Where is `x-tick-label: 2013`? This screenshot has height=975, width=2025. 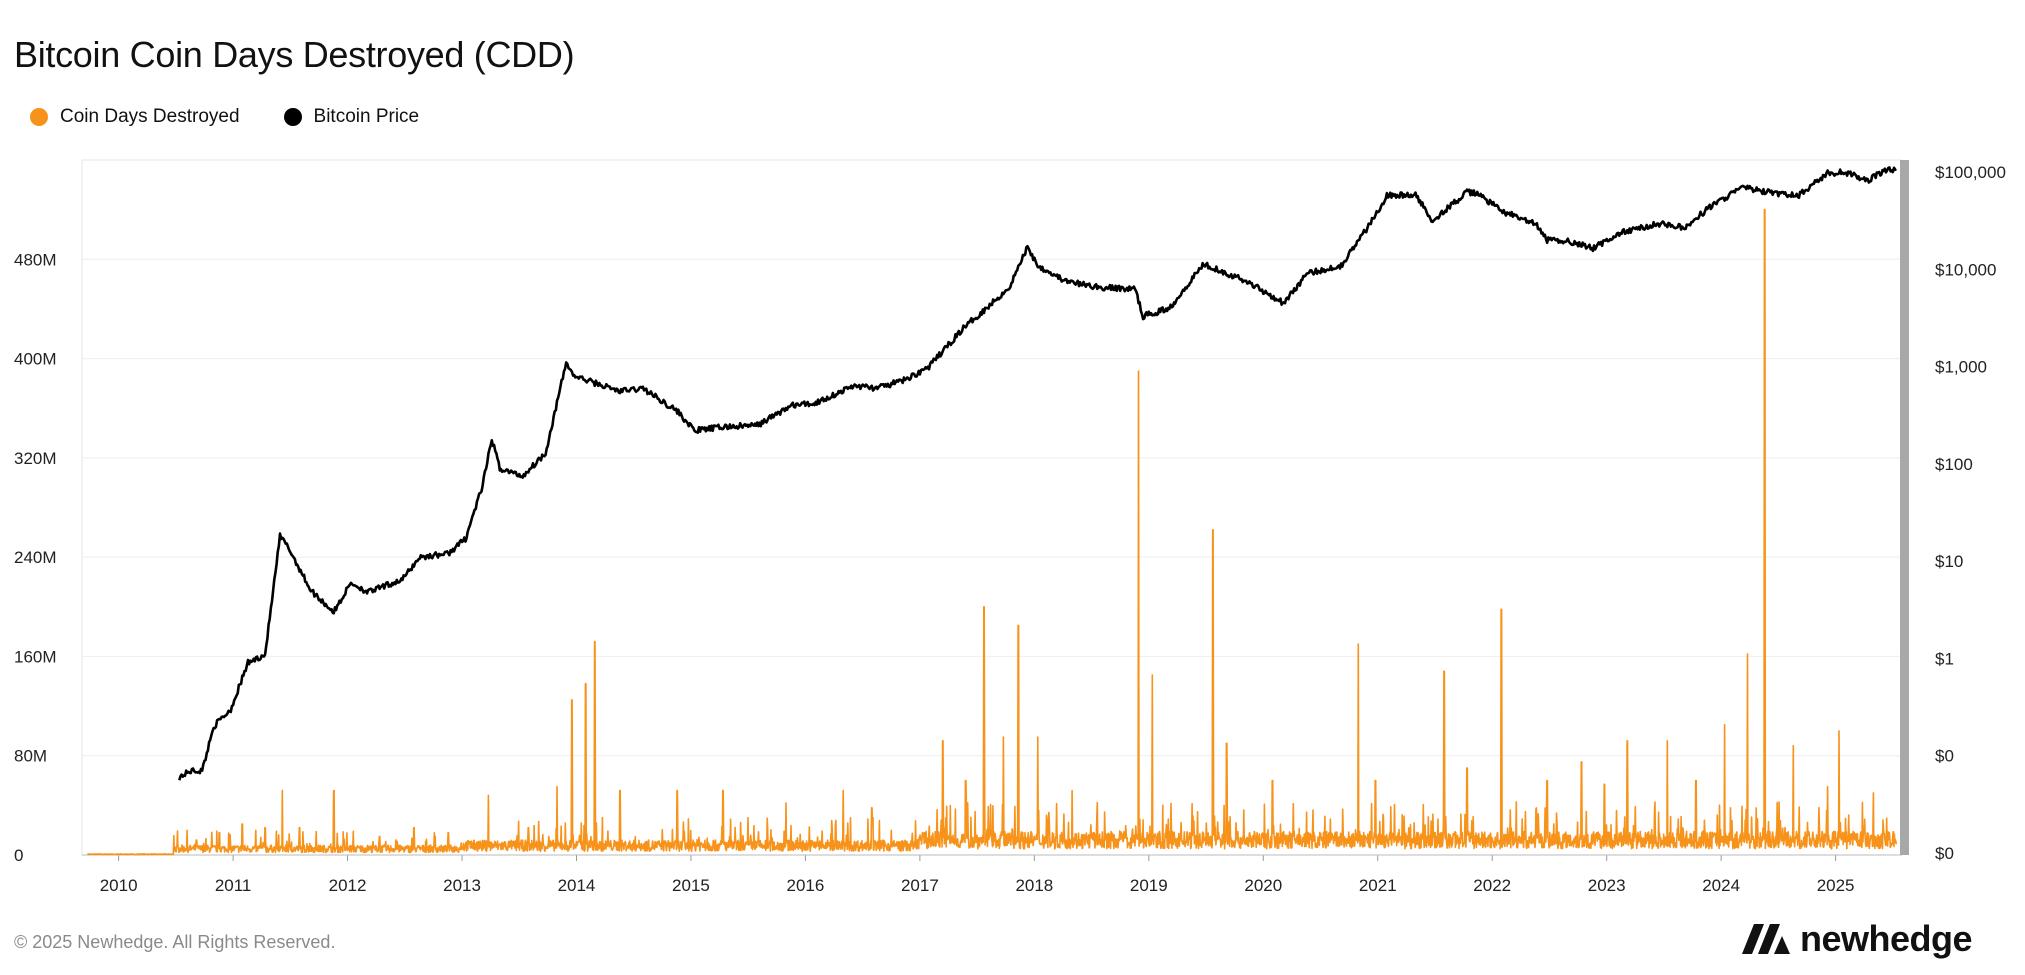 x-tick-label: 2013 is located at coordinates (462, 885).